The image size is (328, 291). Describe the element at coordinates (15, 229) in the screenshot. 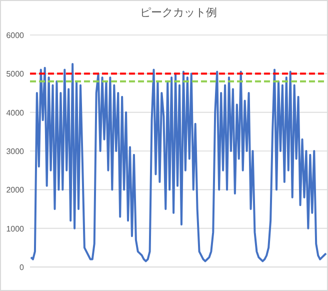

I see `y-tick-label: 1000` at that location.